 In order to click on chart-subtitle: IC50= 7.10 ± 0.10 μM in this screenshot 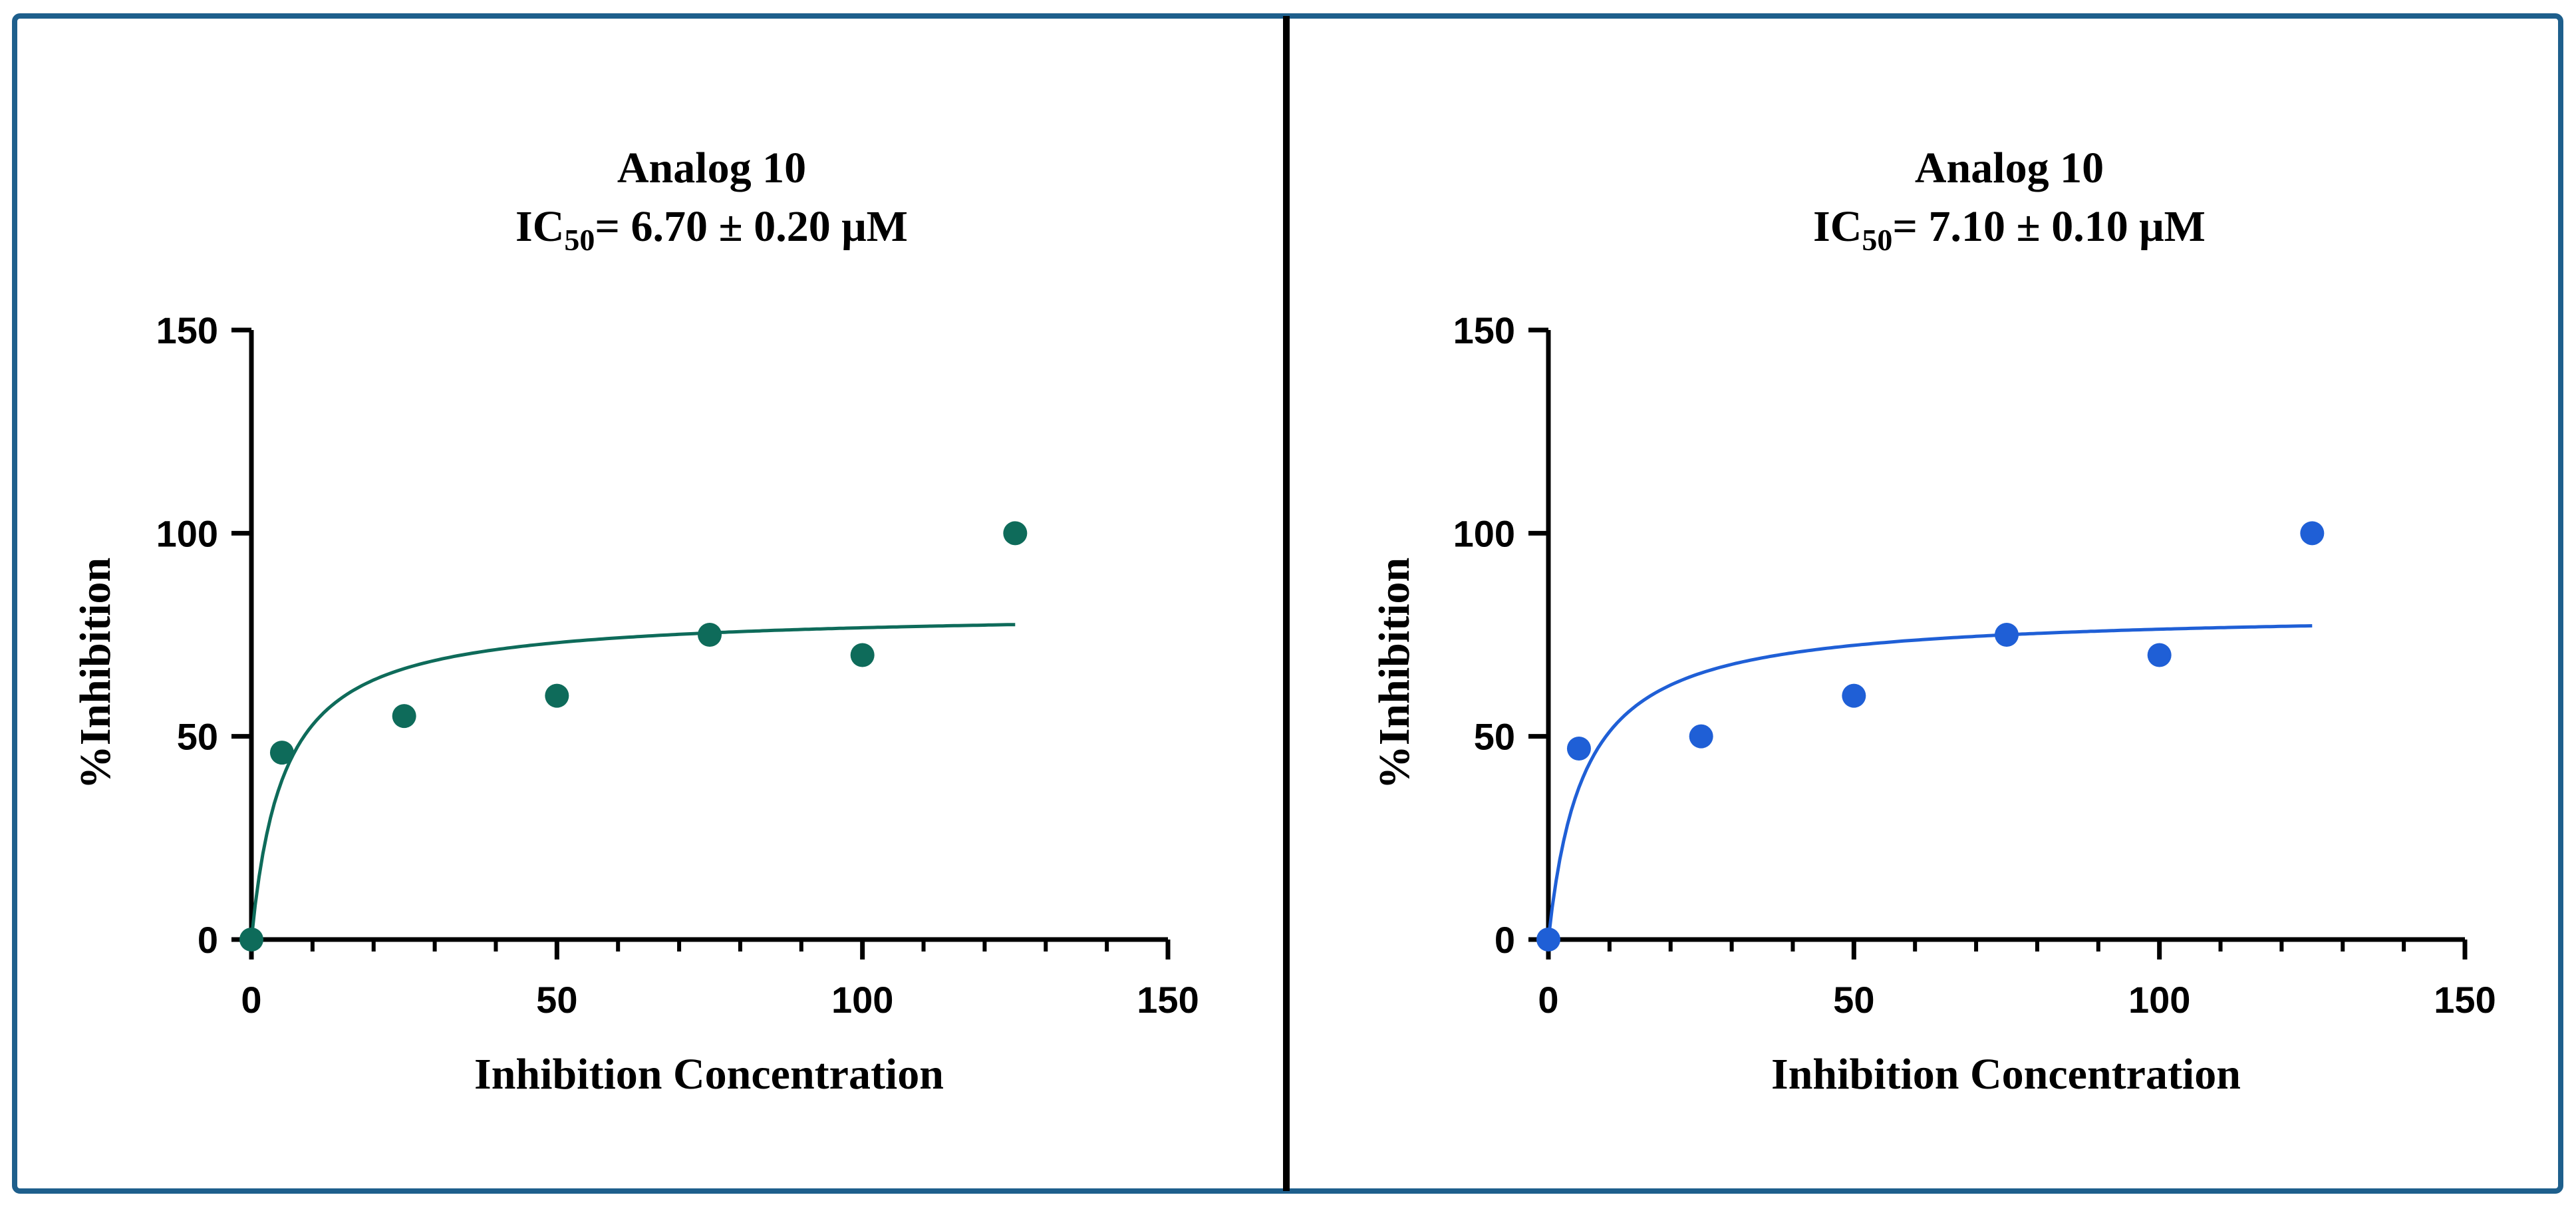, I will do `click(2010, 229)`.